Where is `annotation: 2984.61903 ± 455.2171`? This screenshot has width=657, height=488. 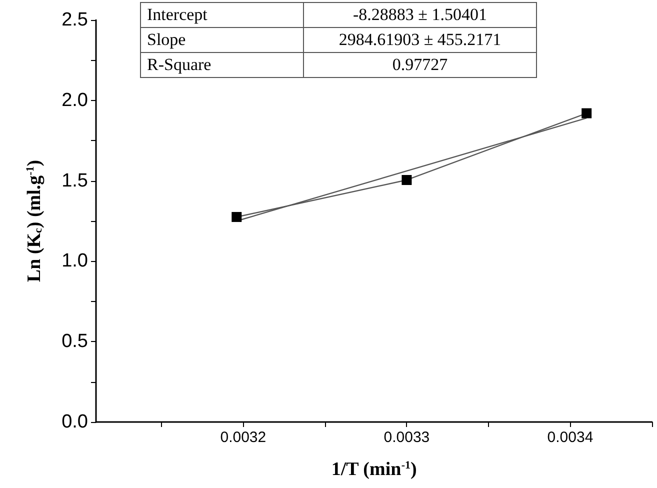 annotation: 2984.61903 ± 455.2171 is located at coordinates (420, 40).